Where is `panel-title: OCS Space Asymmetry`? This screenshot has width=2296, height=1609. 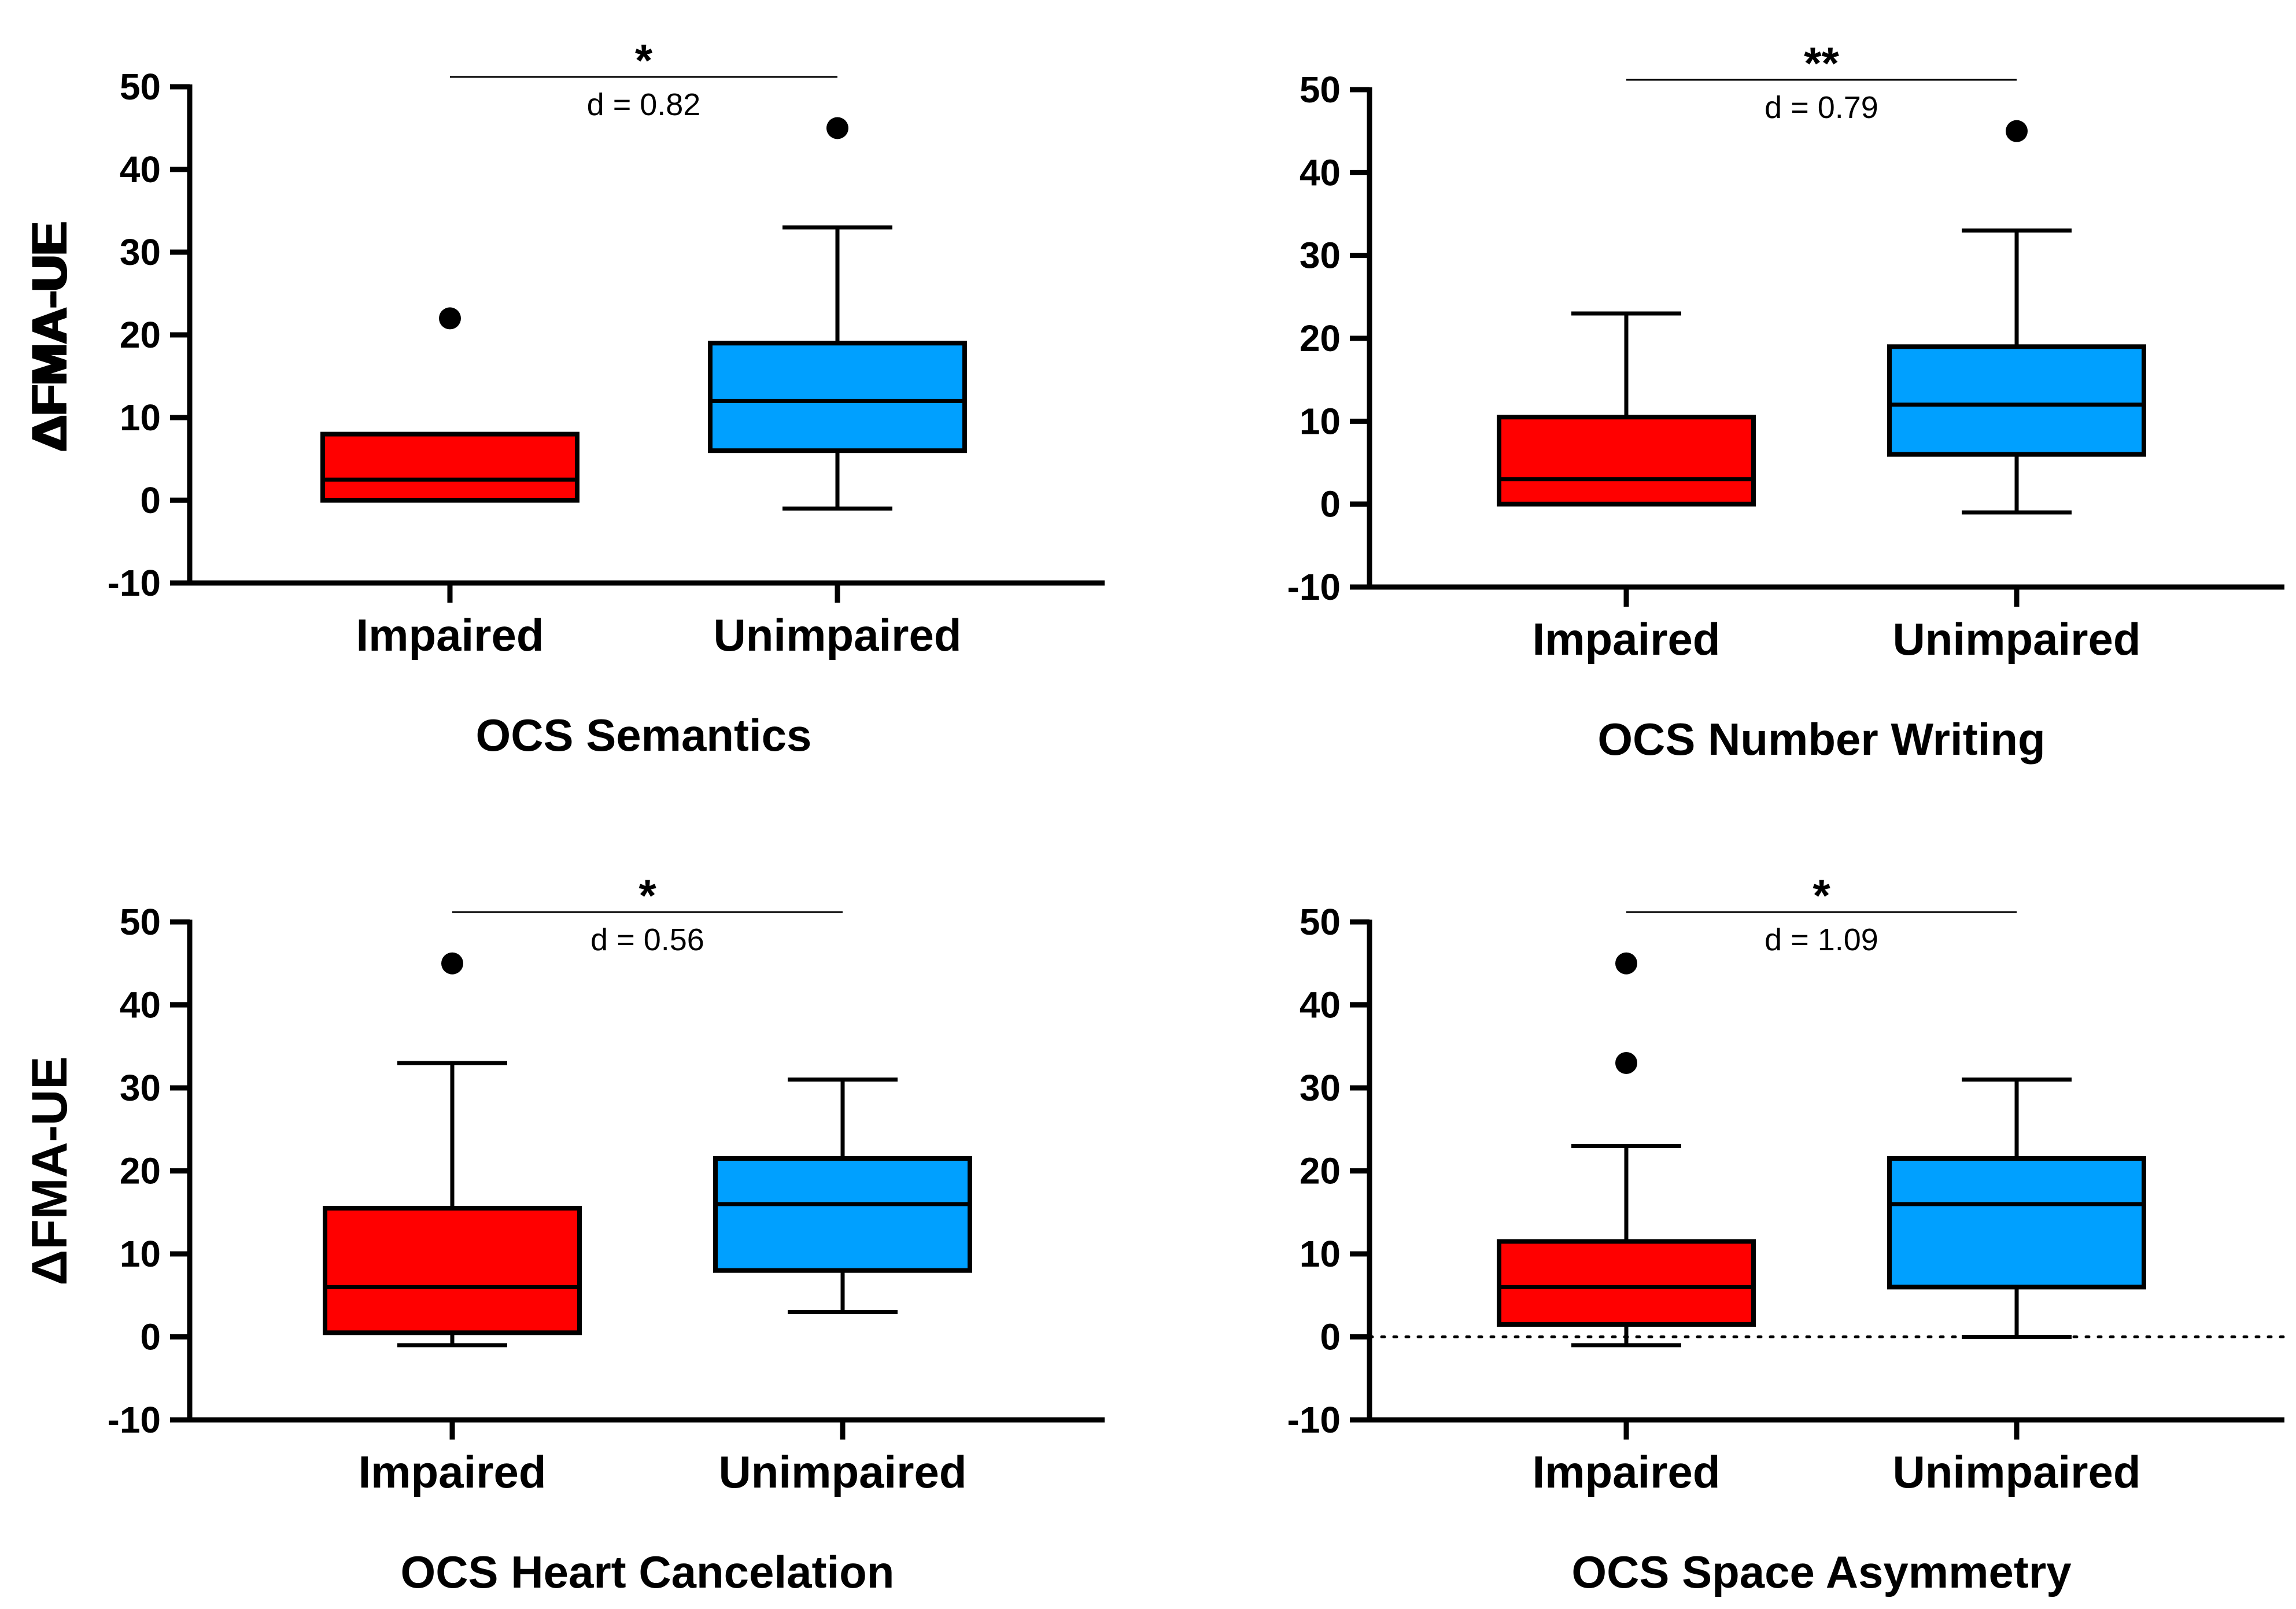
panel-title: OCS Space Asymmetry is located at coordinates (1821, 1572).